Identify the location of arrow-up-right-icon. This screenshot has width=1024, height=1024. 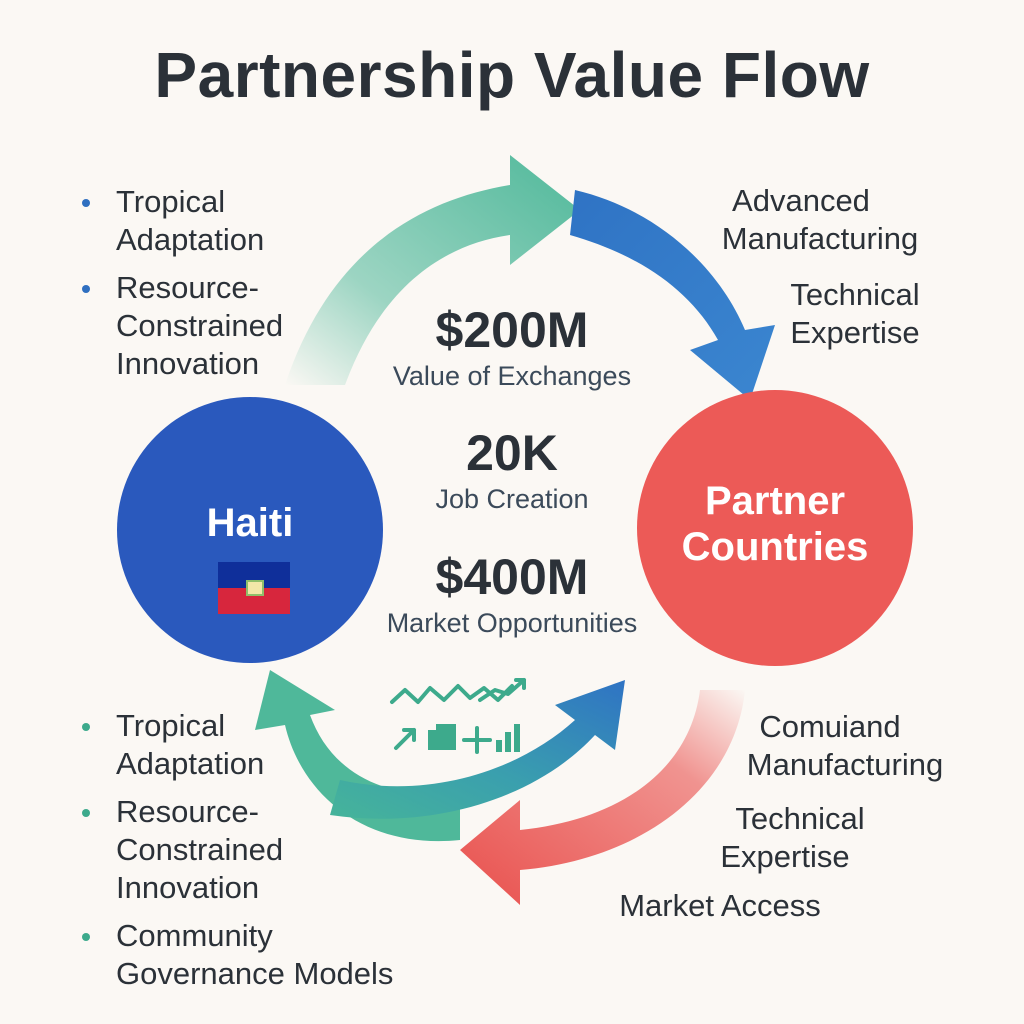
(405, 739).